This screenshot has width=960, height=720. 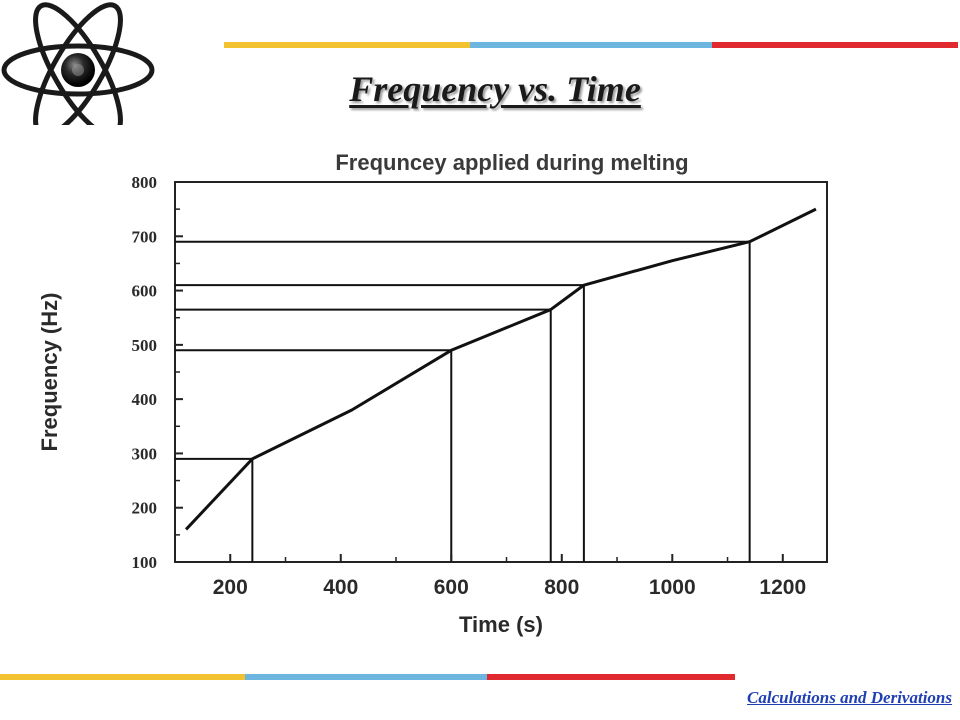 I want to click on x-axis-label: Time (s), so click(x=501, y=624).